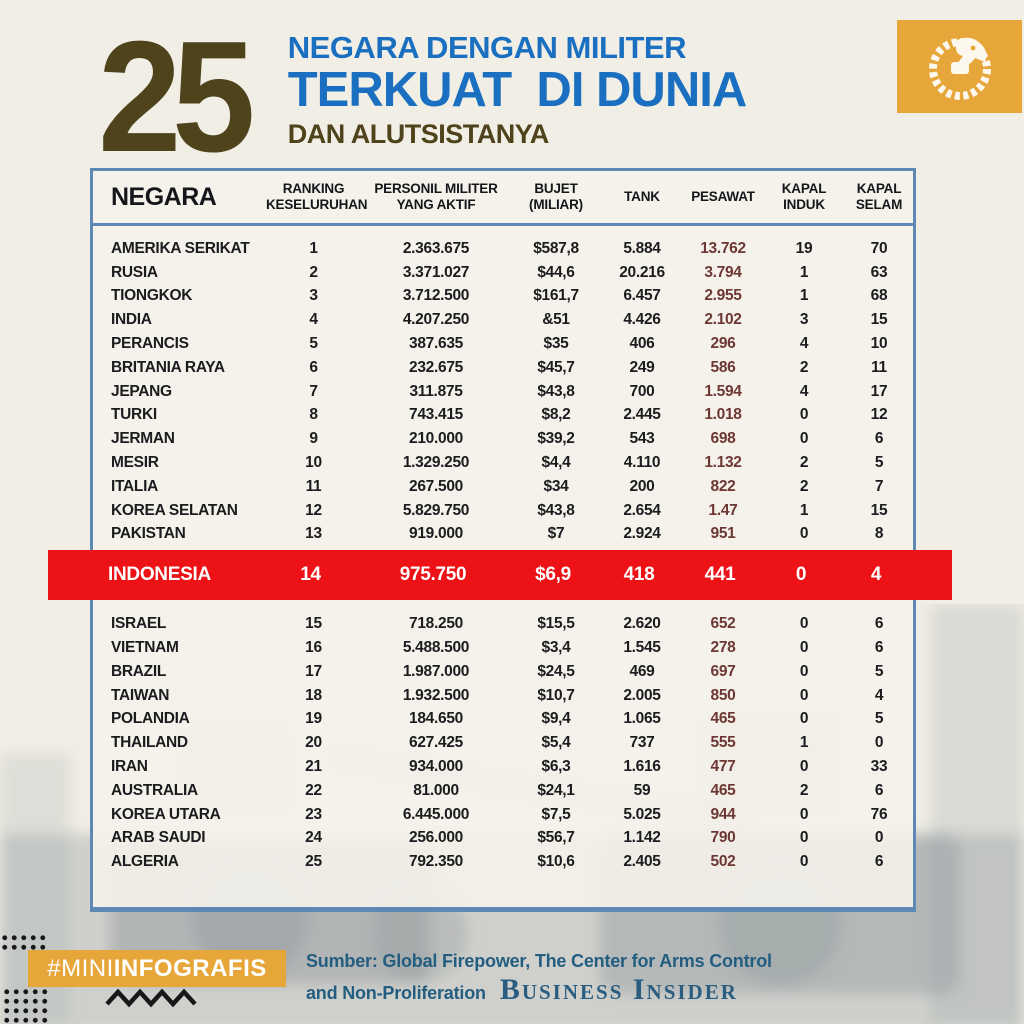 The image size is (1024, 1024). I want to click on rank-value: 12, so click(313, 510).